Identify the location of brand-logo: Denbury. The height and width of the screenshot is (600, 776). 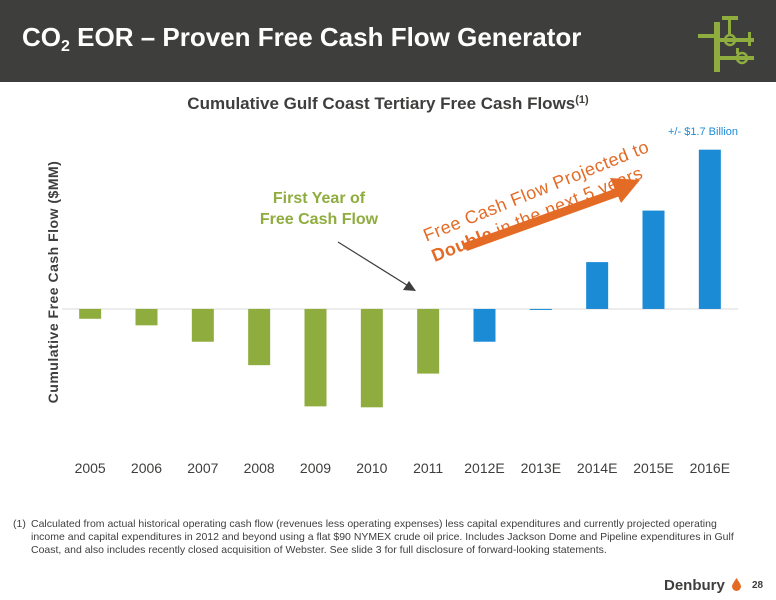
(694, 585).